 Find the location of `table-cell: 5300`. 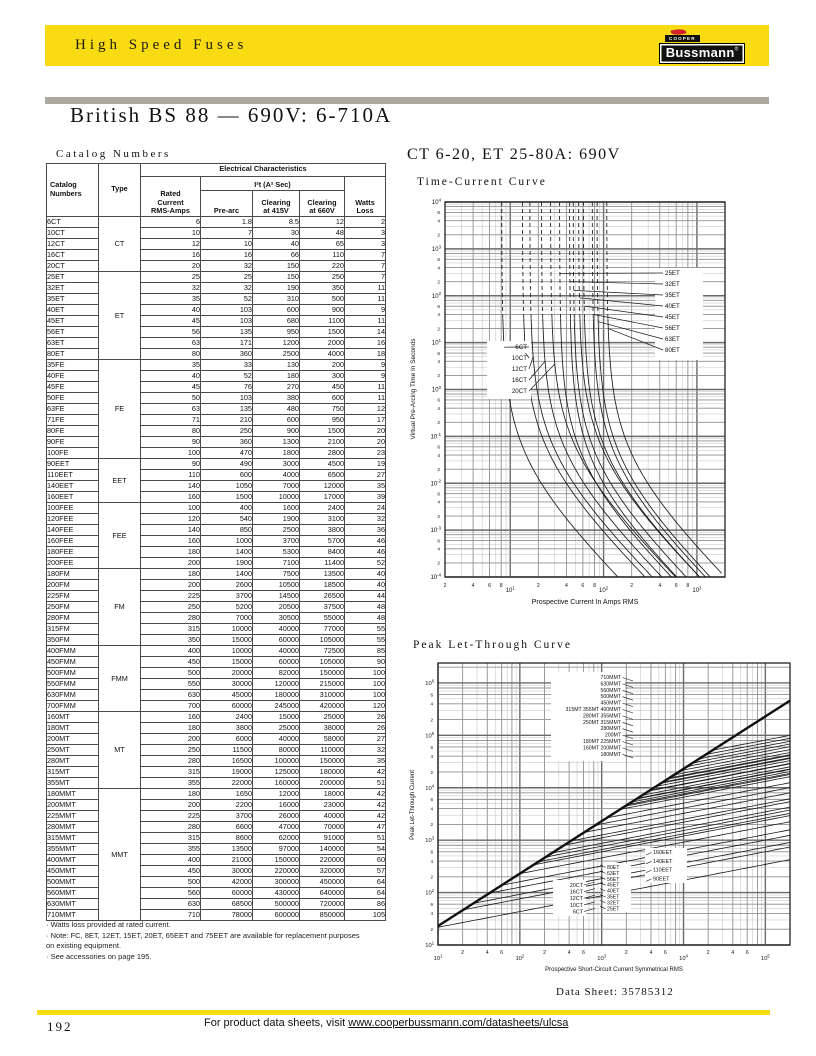

table-cell: 5300 is located at coordinates (276, 552).